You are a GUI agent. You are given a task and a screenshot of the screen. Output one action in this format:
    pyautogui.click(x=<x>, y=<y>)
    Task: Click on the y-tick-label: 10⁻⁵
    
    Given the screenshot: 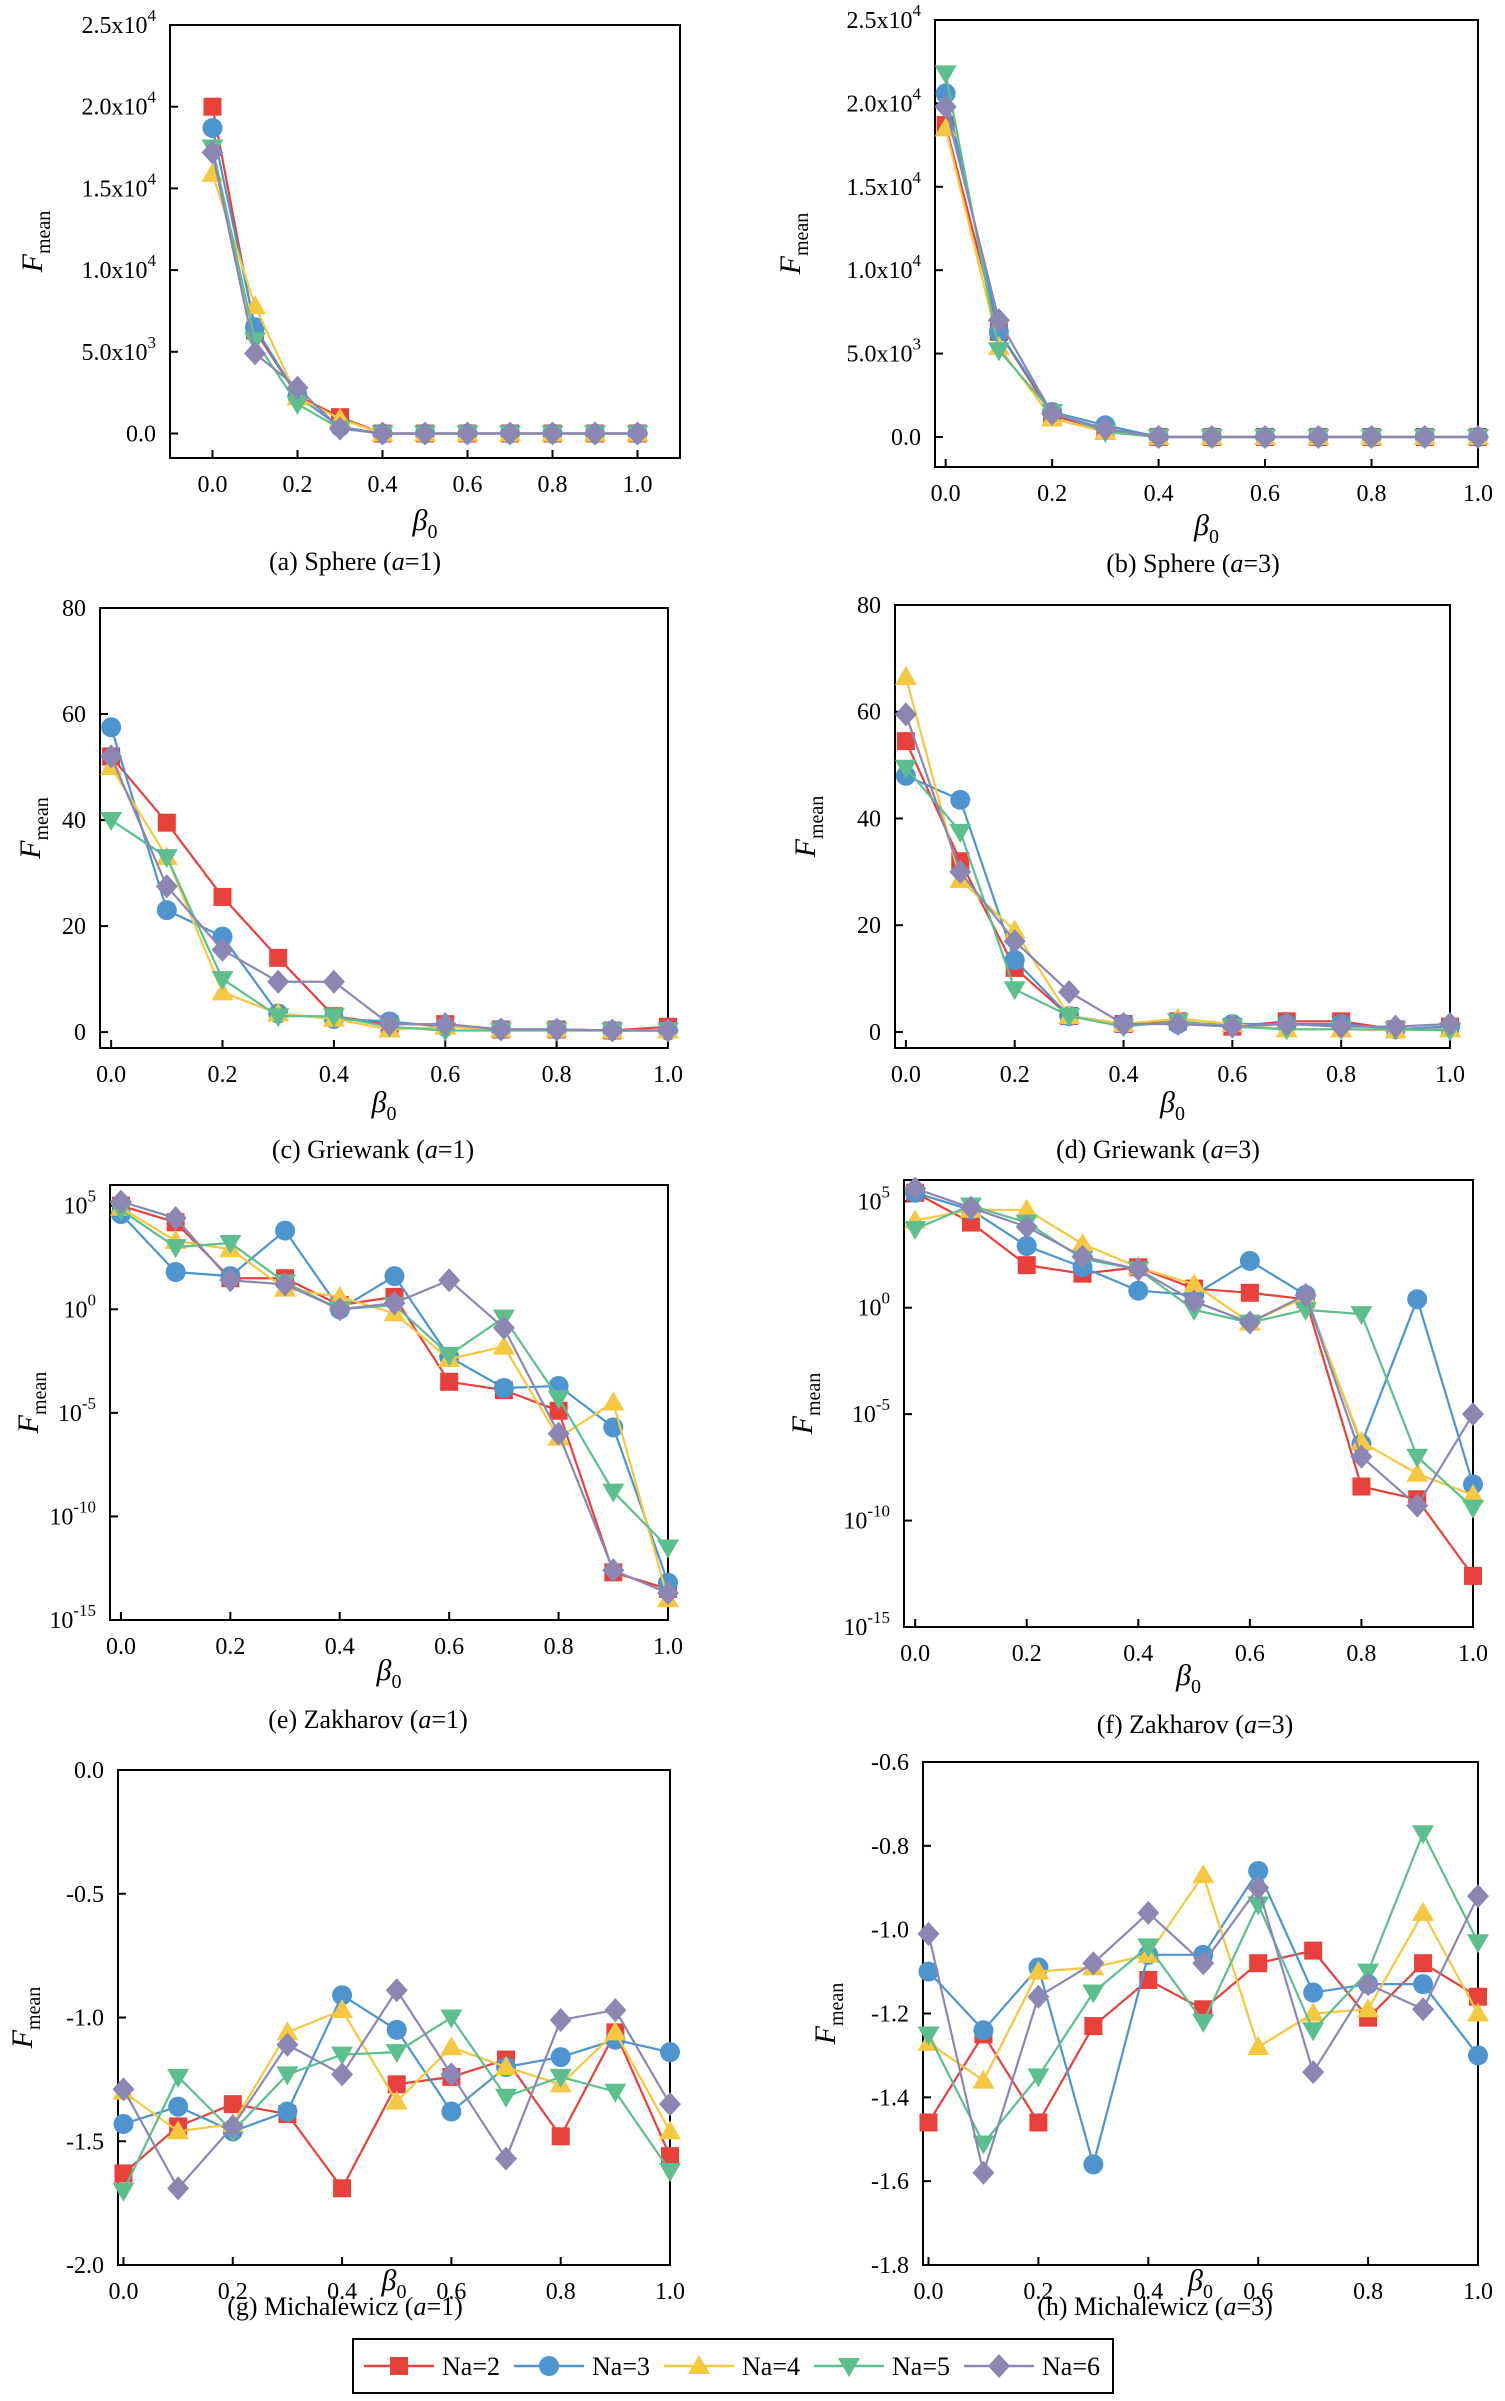 What is the action you would take?
    pyautogui.click(x=871, y=1411)
    